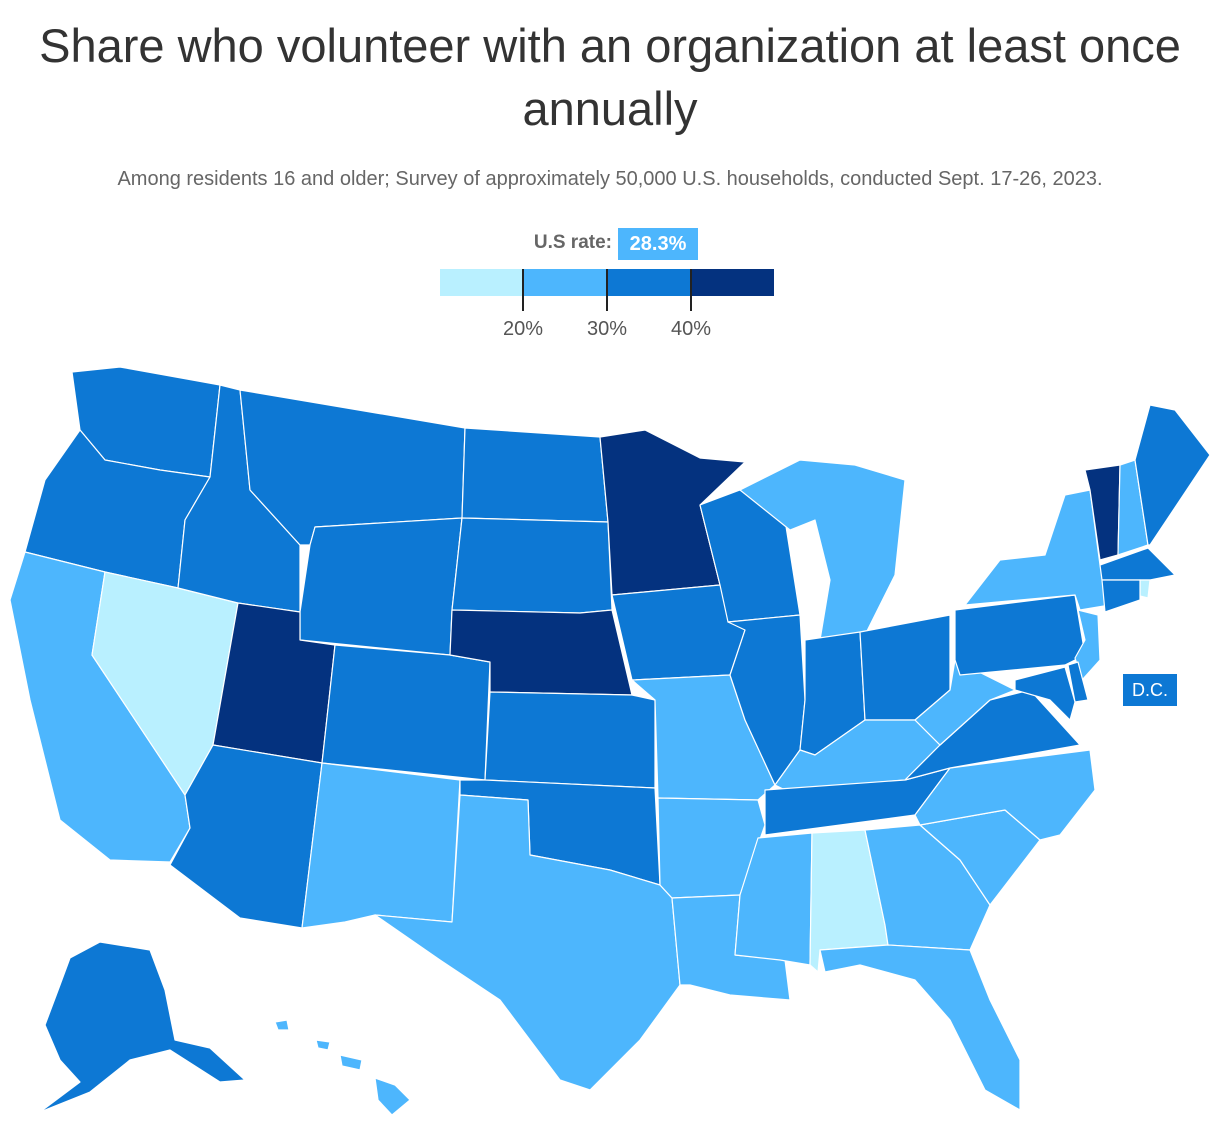  What do you see at coordinates (1037, 550) in the screenshot?
I see `state-NY` at bounding box center [1037, 550].